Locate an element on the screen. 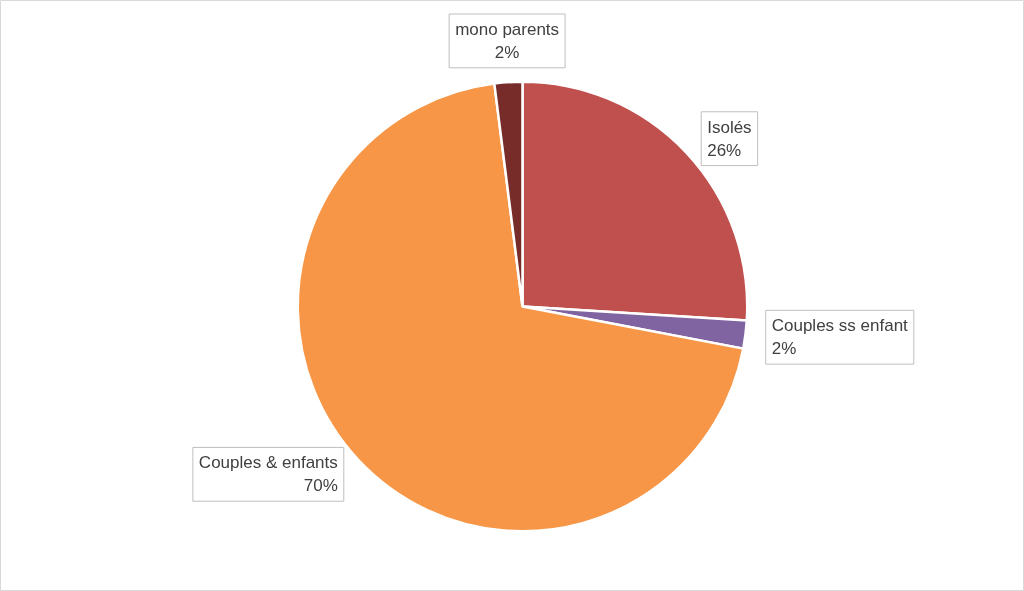  slice-label: Couples ss enfant is located at coordinates (840, 326).